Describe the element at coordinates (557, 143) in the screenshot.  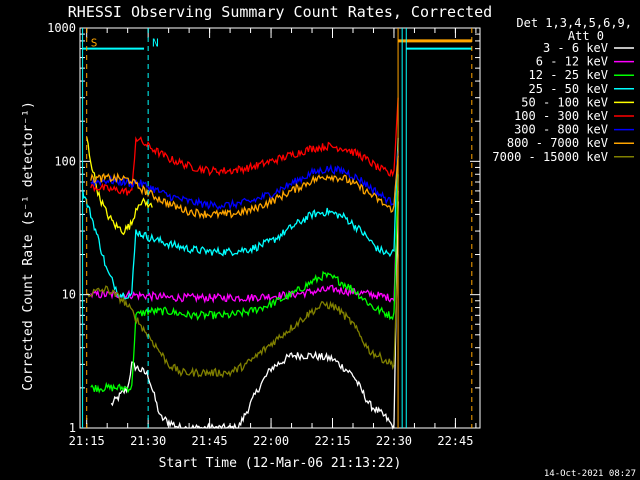
I see `legend-label: 800 - 7000 keV` at that location.